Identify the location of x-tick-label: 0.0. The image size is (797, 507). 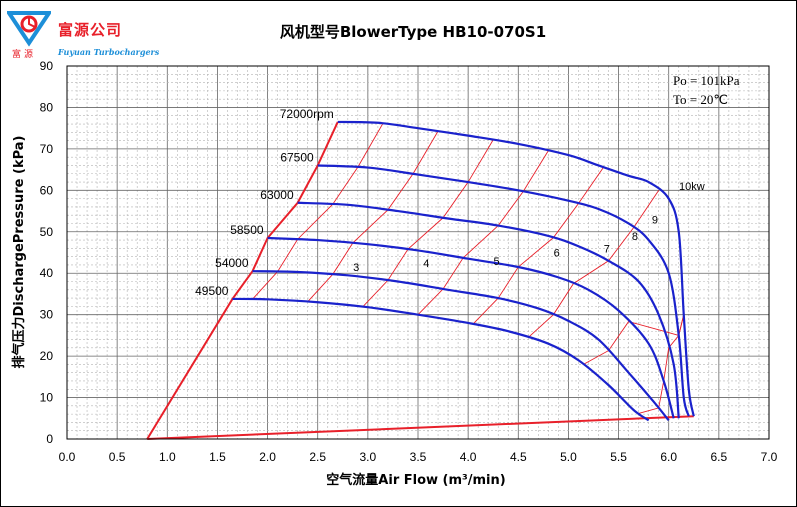
(67, 457).